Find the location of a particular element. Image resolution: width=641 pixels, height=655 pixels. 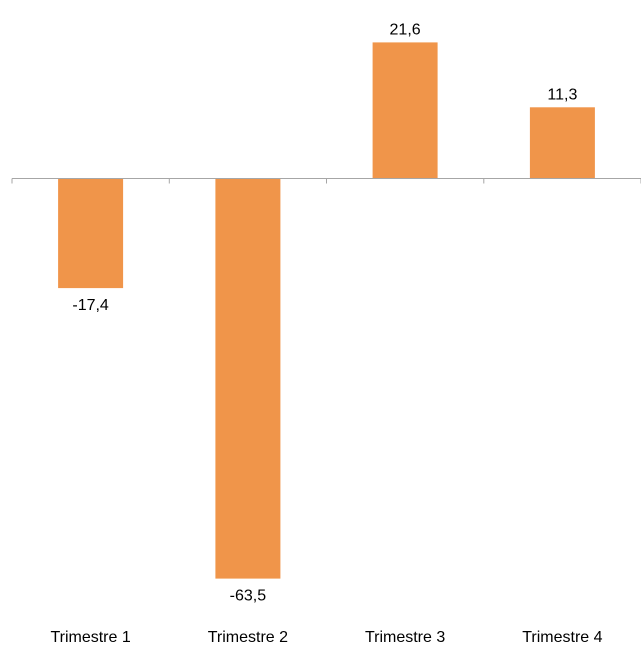

data-label-1: -17,4 is located at coordinates (90, 305).